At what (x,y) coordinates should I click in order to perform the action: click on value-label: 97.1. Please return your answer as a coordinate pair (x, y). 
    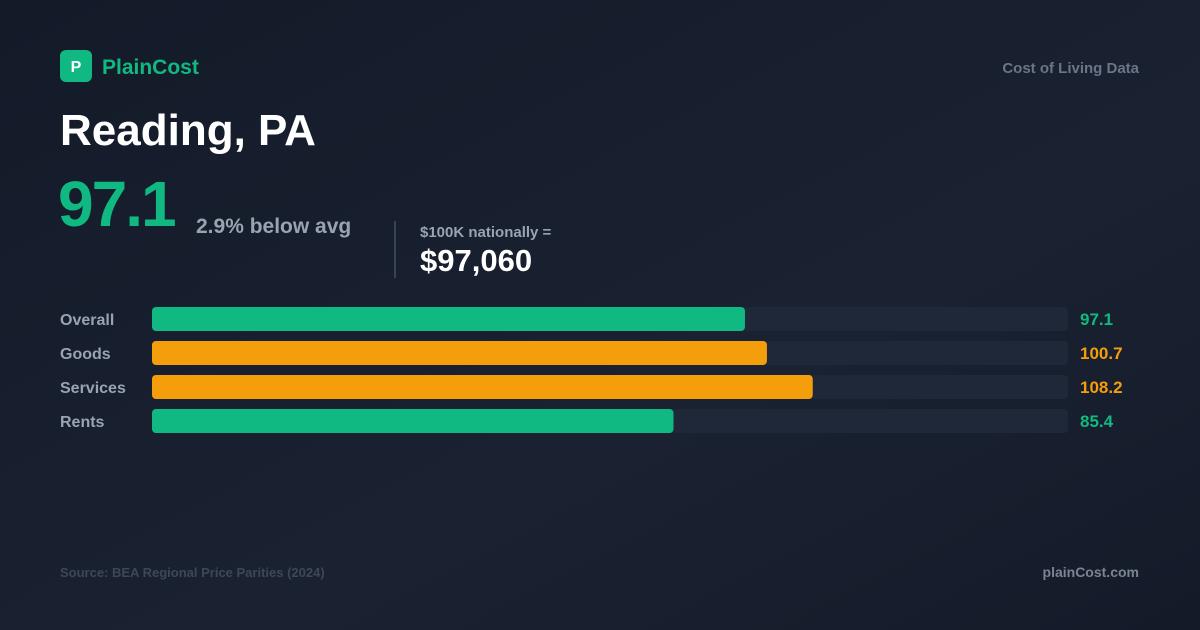
    Looking at the image, I should click on (1096, 319).